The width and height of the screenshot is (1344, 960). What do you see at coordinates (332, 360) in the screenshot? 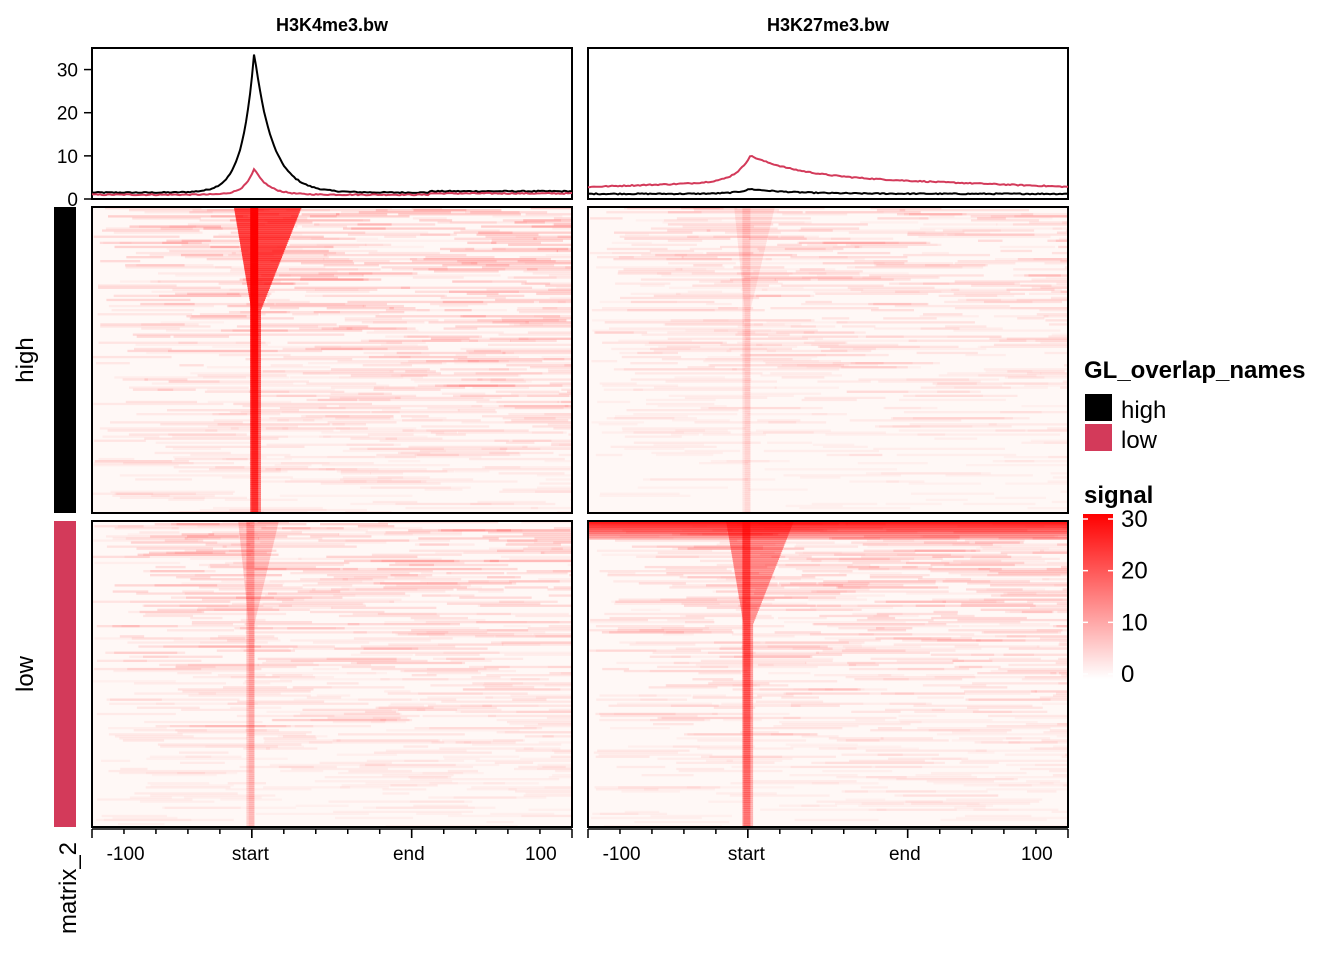
I see `heatmap-1-high` at bounding box center [332, 360].